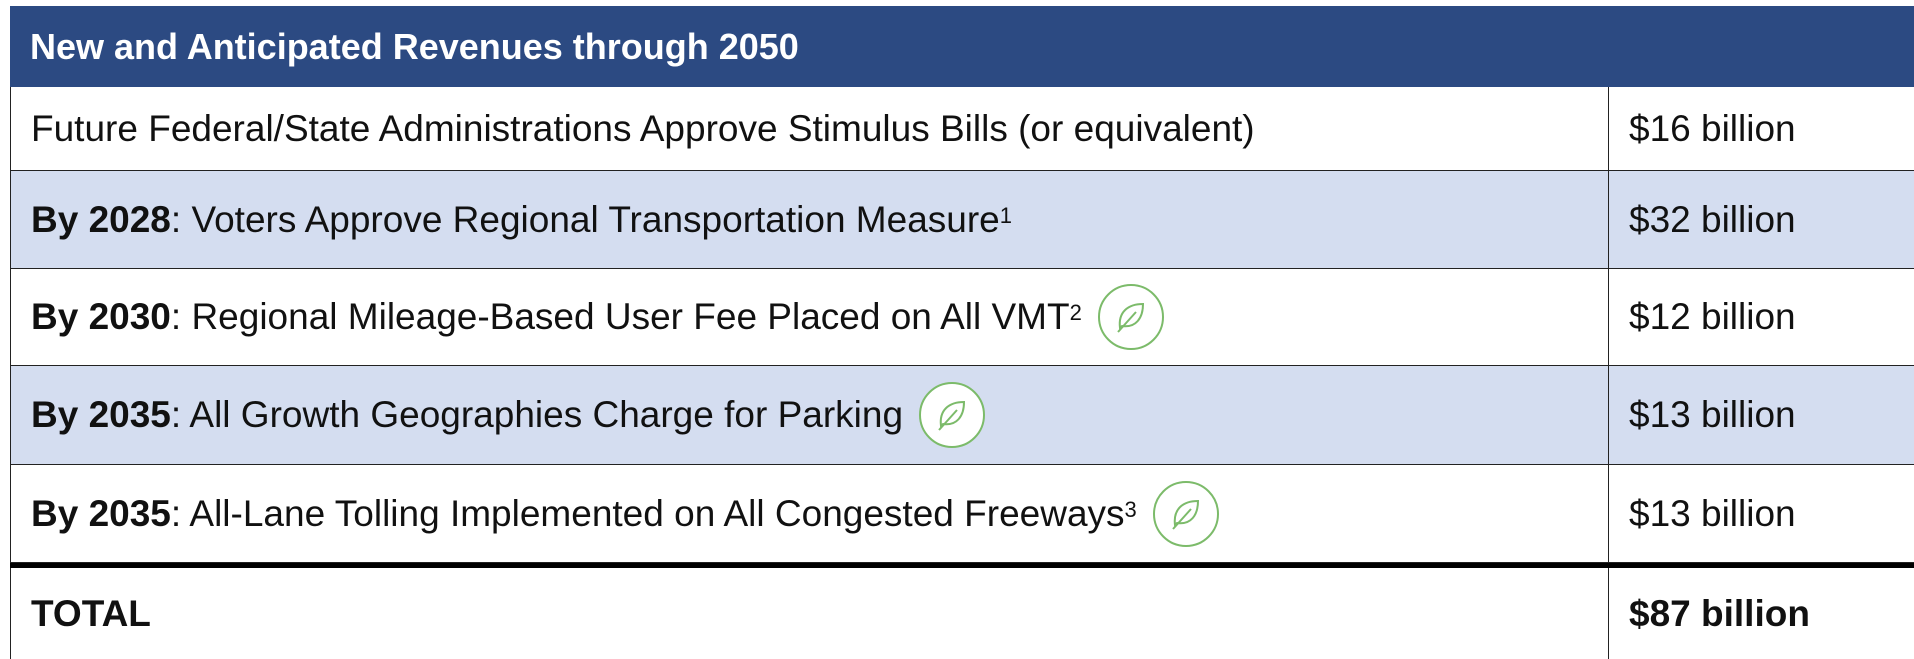 The width and height of the screenshot is (1914, 659). I want to click on row-amount: $32 billion, so click(1712, 219).